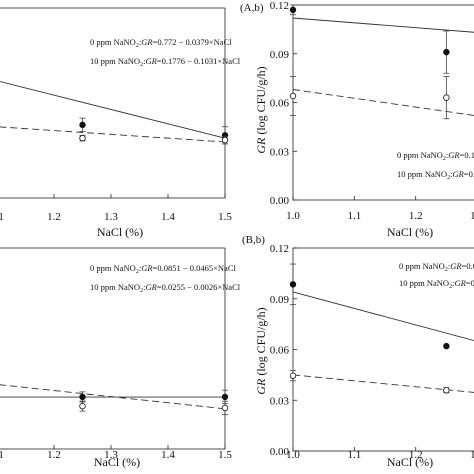 This screenshot has height=474, width=474. I want to click on regression-equation: 0 ppm NaNO2:GR=0.772 − 0.0379×NaCl, so click(161, 43).